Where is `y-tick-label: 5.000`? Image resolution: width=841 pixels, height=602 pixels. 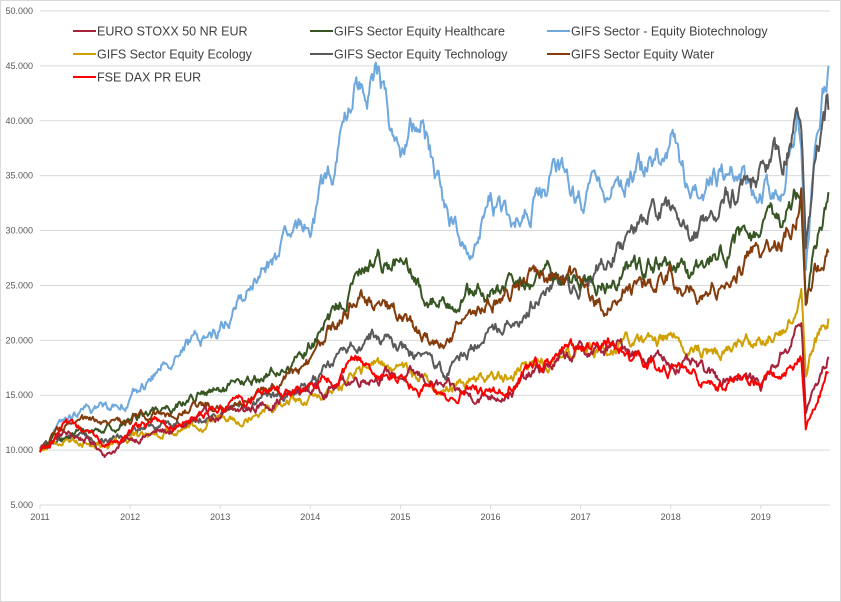 y-tick-label: 5.000 is located at coordinates (21, 505).